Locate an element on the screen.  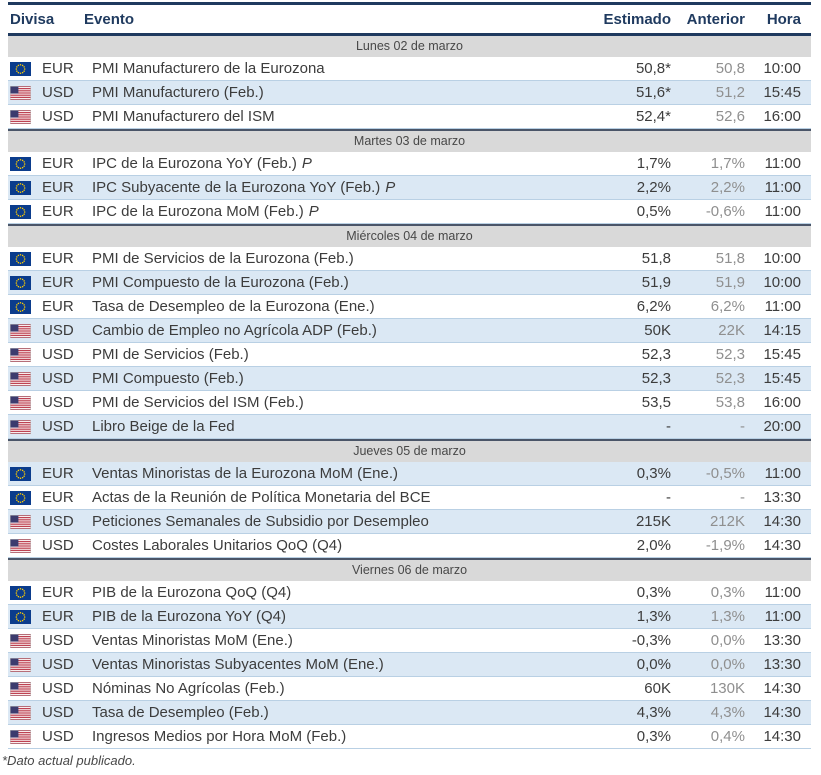
event-name: Ventas Minoristas Subyacentes MoM (Ene.) is located at coordinates (338, 664).